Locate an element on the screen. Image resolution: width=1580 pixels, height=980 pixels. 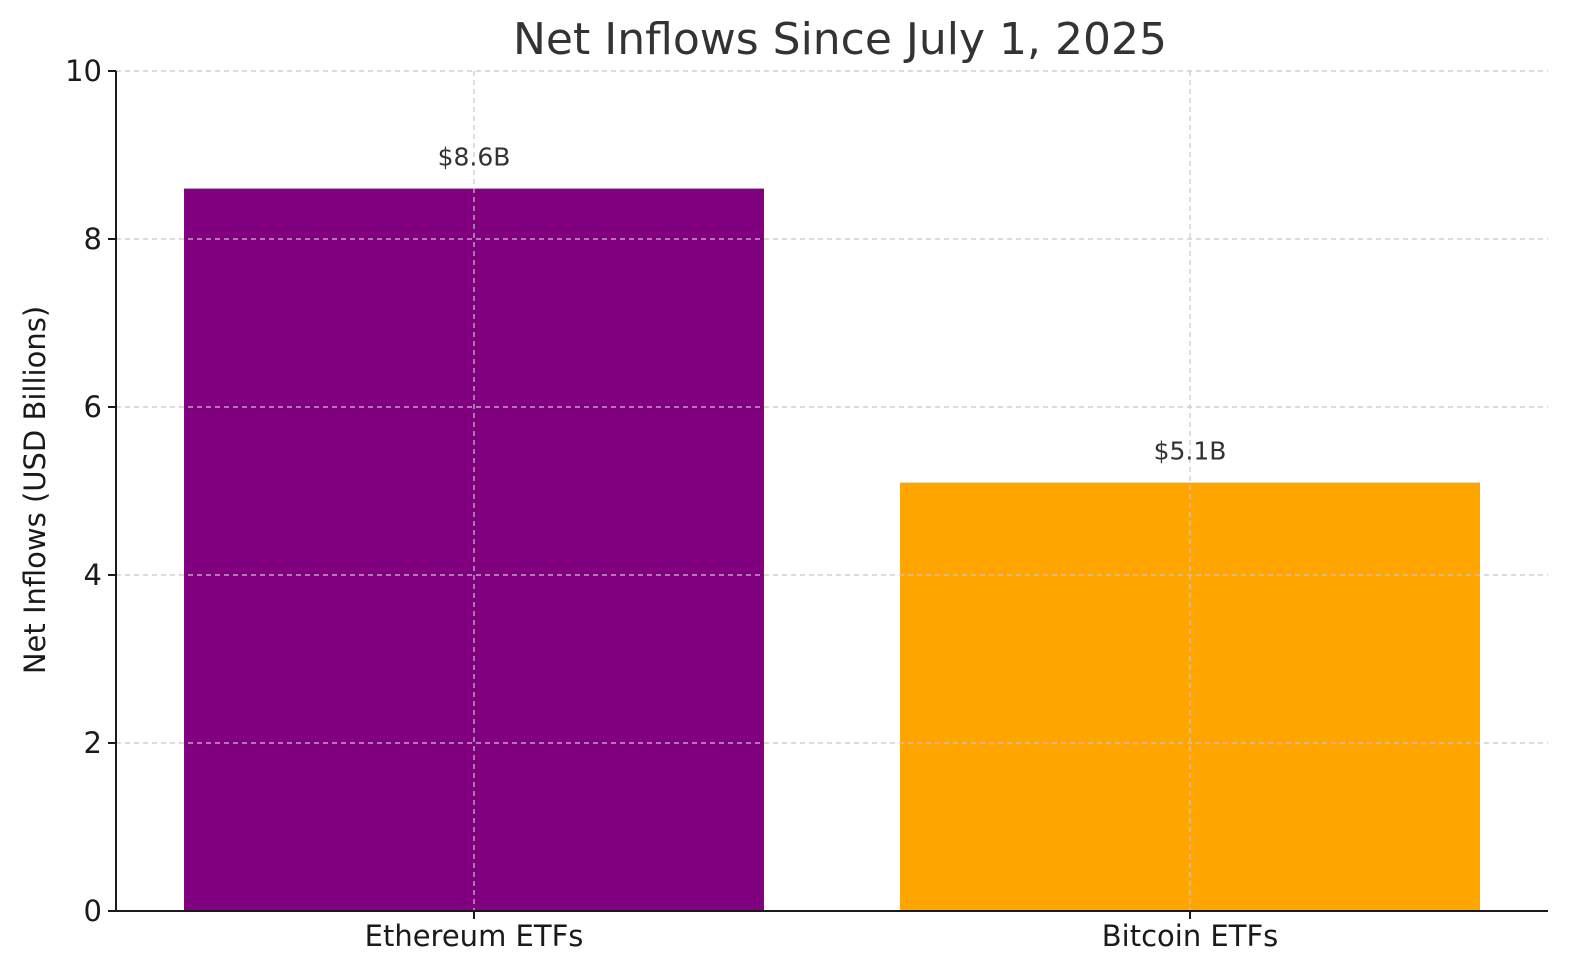
y-tick-label: 6 is located at coordinates (93, 407).